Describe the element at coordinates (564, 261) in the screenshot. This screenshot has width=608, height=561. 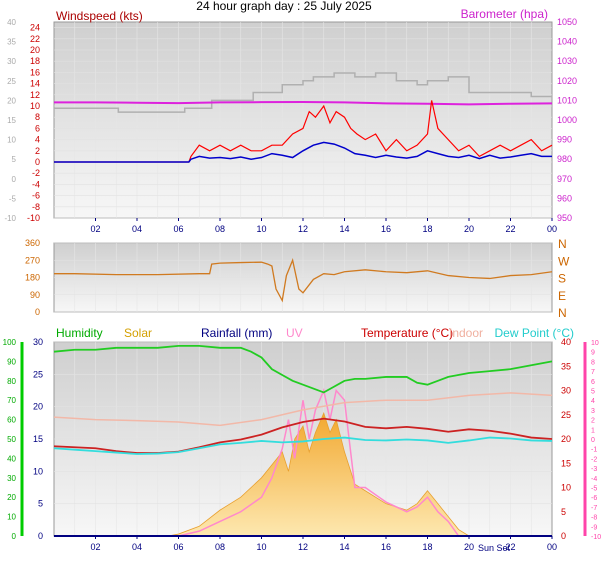
I see `compass-label: W` at that location.